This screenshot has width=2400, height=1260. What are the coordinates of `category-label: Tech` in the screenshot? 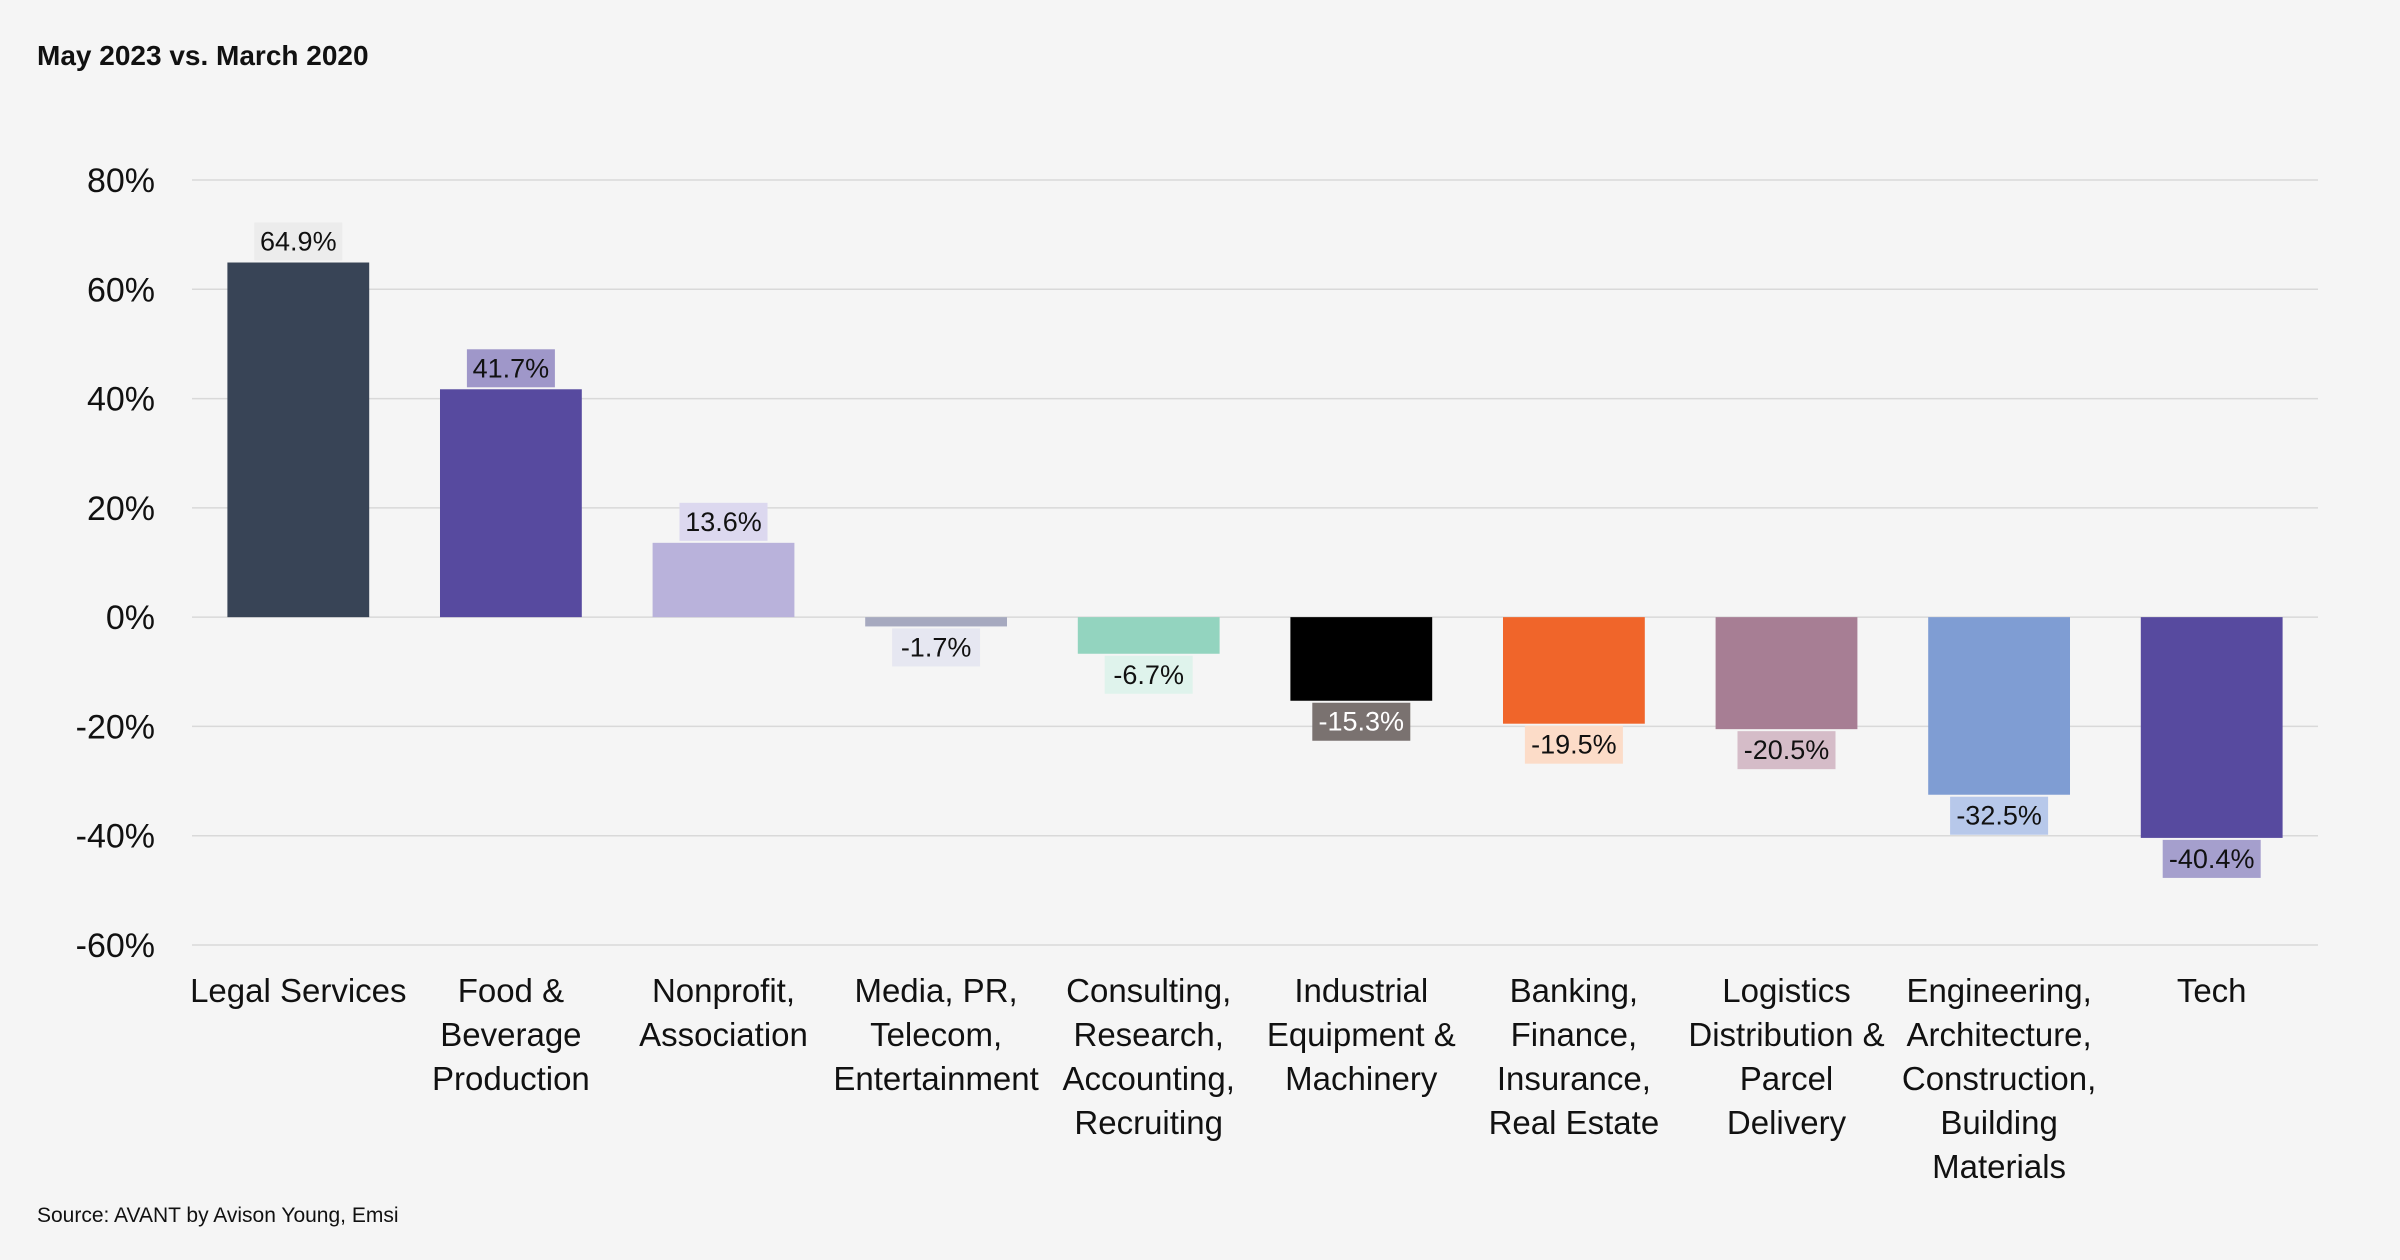 It's located at (2212, 990).